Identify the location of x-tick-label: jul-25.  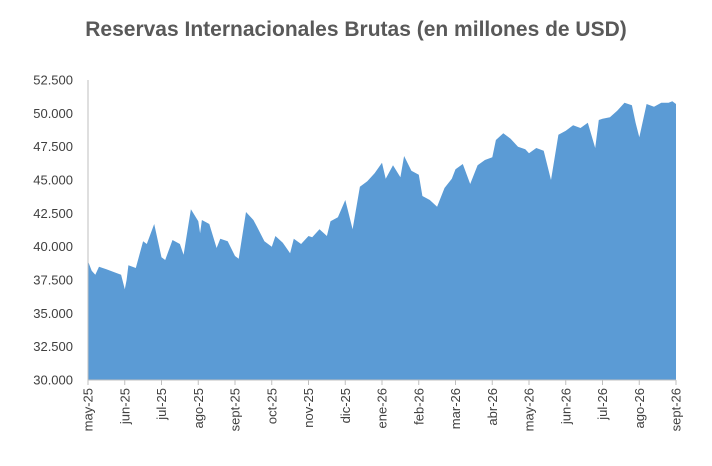
(161, 404).